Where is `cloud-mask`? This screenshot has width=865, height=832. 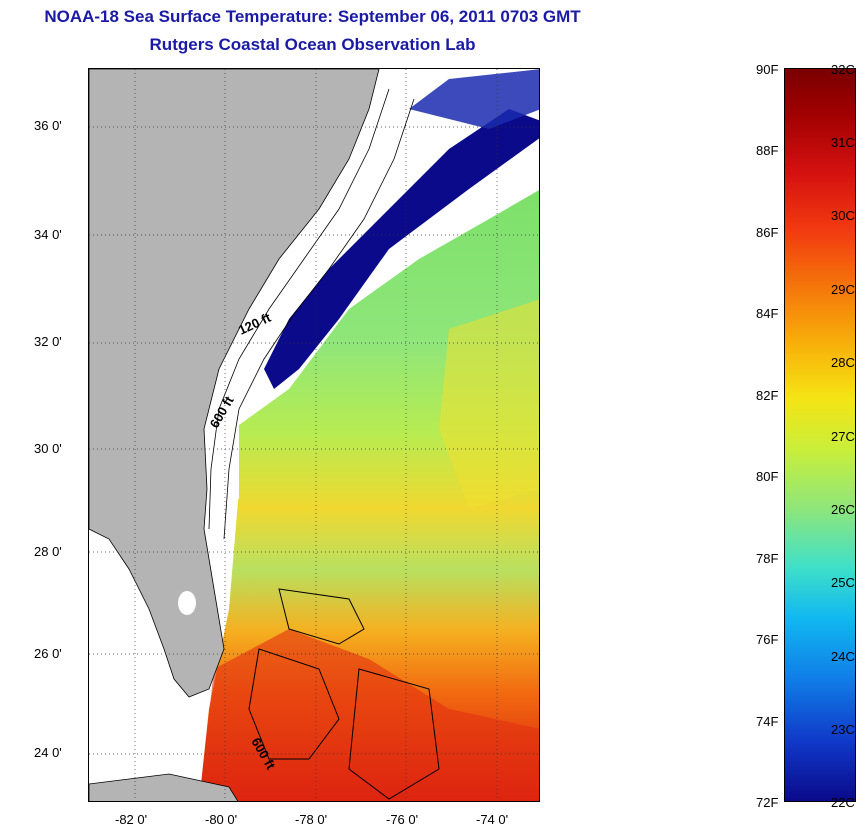
cloud-mask is located at coordinates (311, 284).